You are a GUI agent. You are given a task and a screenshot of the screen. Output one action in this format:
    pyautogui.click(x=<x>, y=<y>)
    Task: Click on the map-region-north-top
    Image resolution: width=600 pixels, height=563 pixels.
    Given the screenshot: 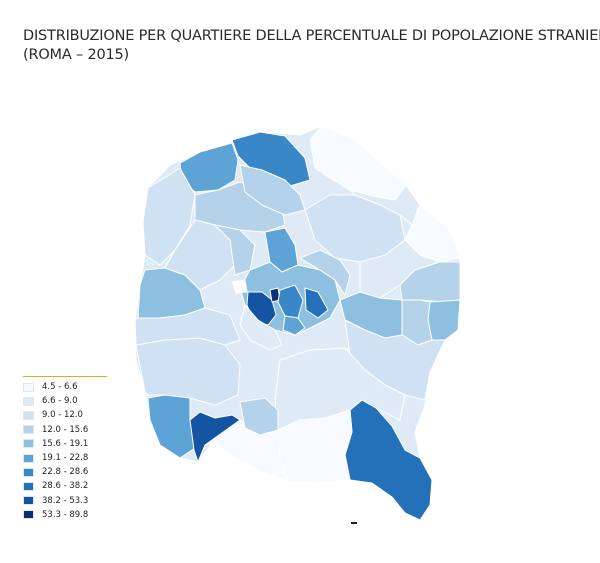 What is the action you would take?
    pyautogui.click(x=271, y=159)
    